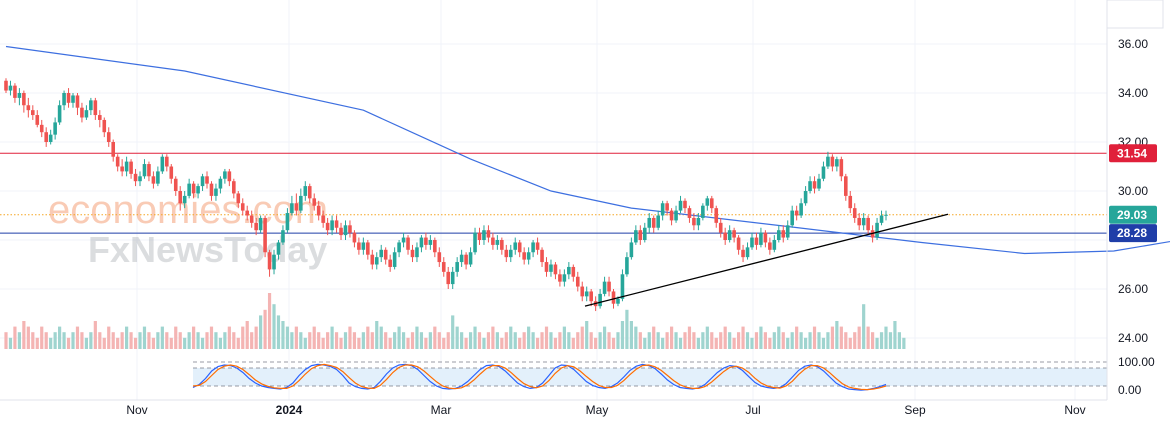  What do you see at coordinates (1133, 289) in the screenshot?
I see `price-tick-label: 26.00` at bounding box center [1133, 289].